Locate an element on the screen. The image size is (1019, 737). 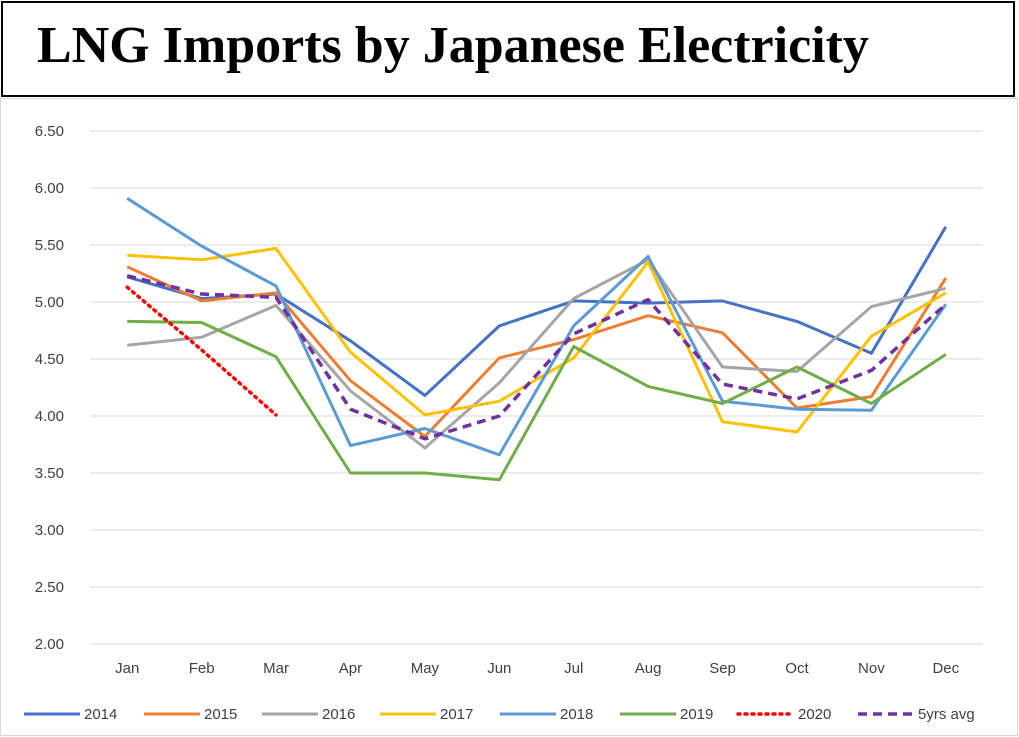
legend-label: 2020 is located at coordinates (814, 714).